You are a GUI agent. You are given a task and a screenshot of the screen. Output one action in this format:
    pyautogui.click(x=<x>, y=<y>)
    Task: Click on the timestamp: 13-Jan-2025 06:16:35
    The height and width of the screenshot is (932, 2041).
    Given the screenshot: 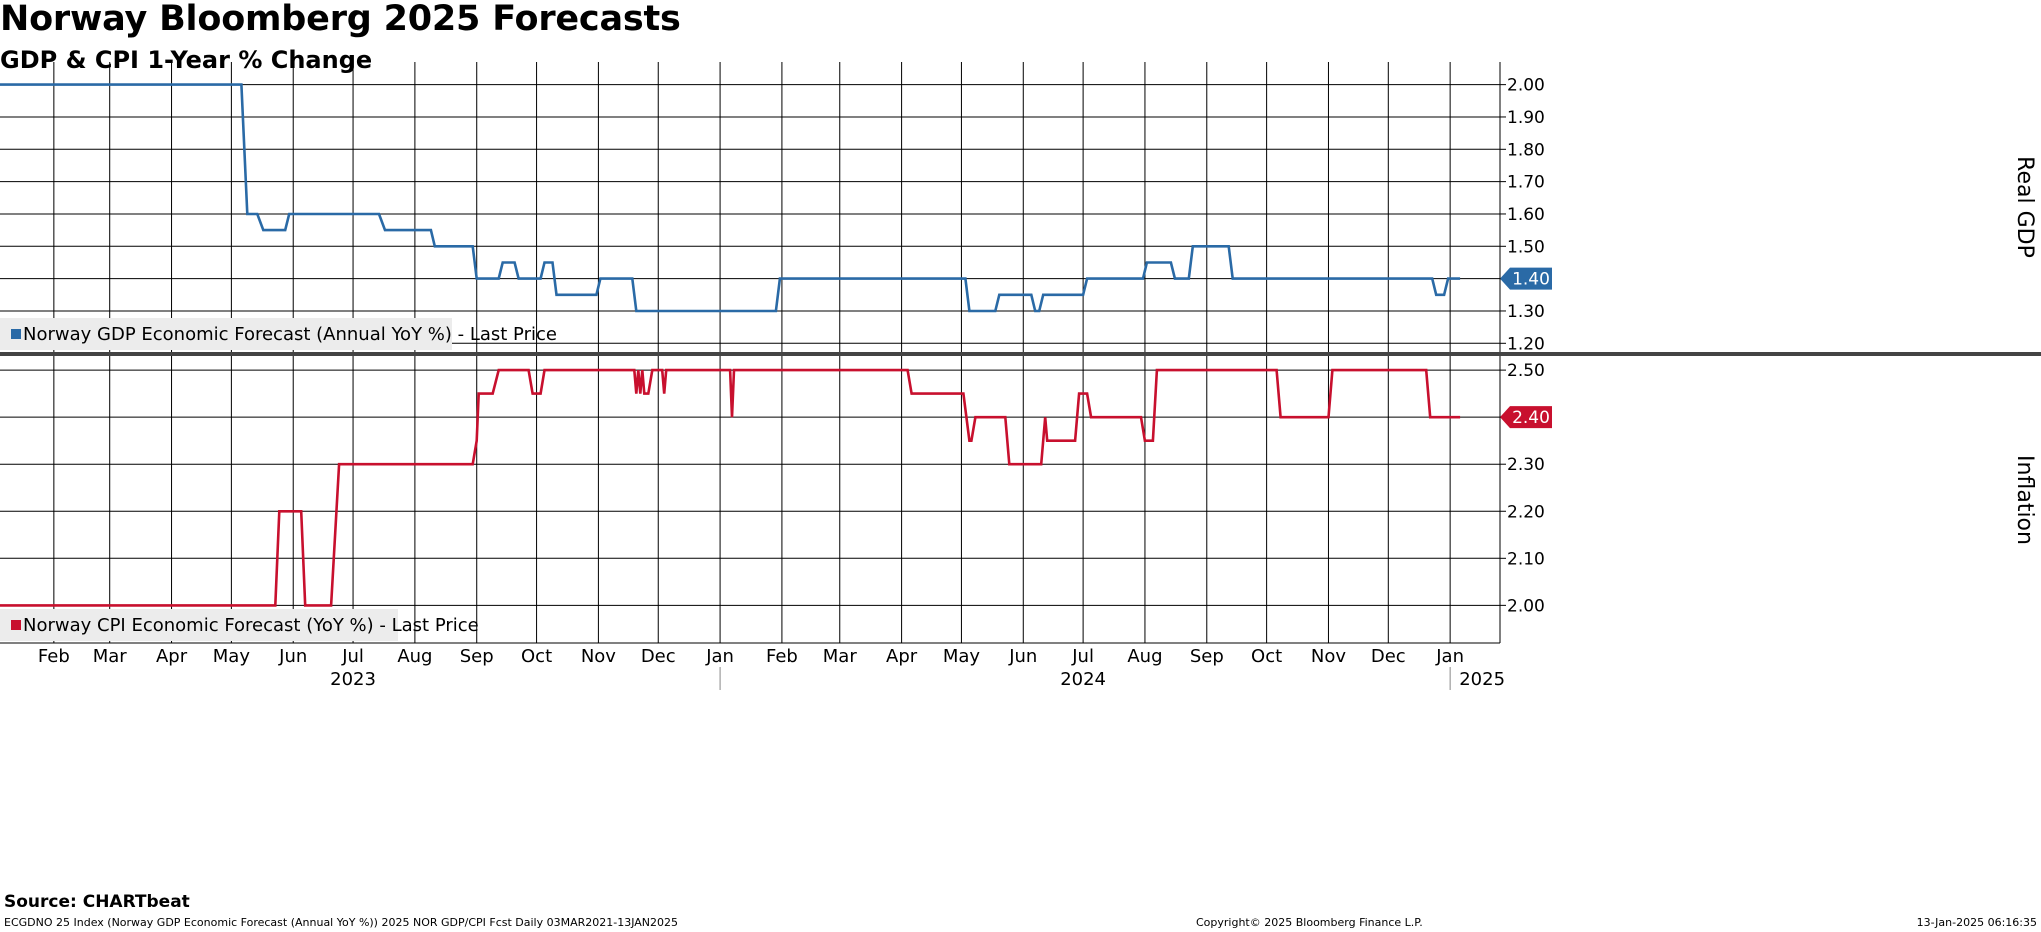 What is the action you would take?
    pyautogui.click(x=1976, y=922)
    